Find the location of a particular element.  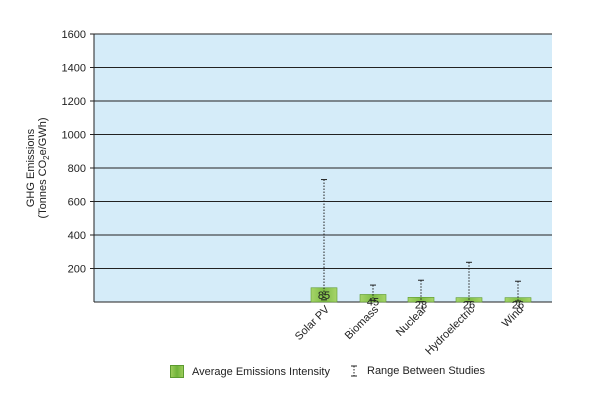

y-tick-label: 400 is located at coordinates (77, 236).